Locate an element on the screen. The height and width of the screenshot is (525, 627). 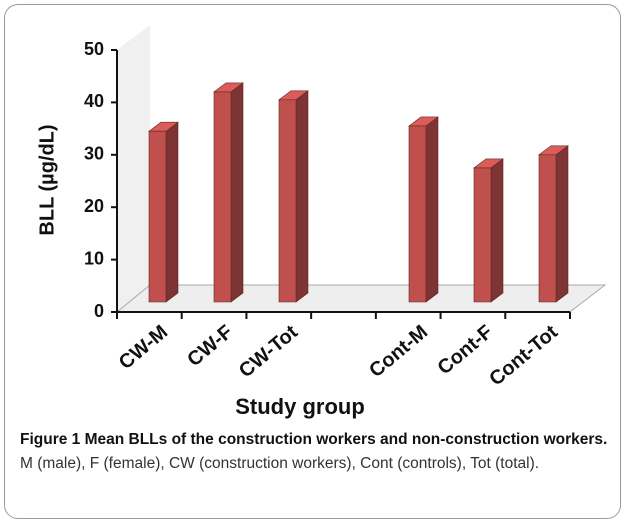
y-tick-label: 10 is located at coordinates (94, 258).